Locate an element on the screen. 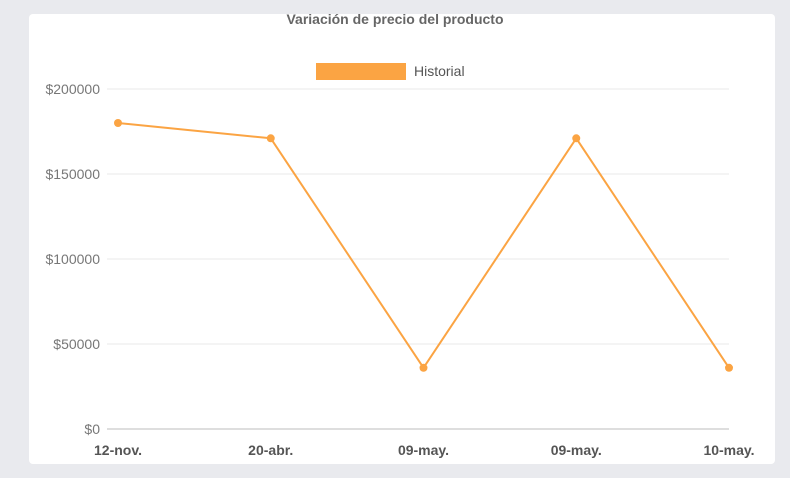 Image resolution: width=790 pixels, height=478 pixels. legend-label-historial: Historial is located at coordinates (439, 71).